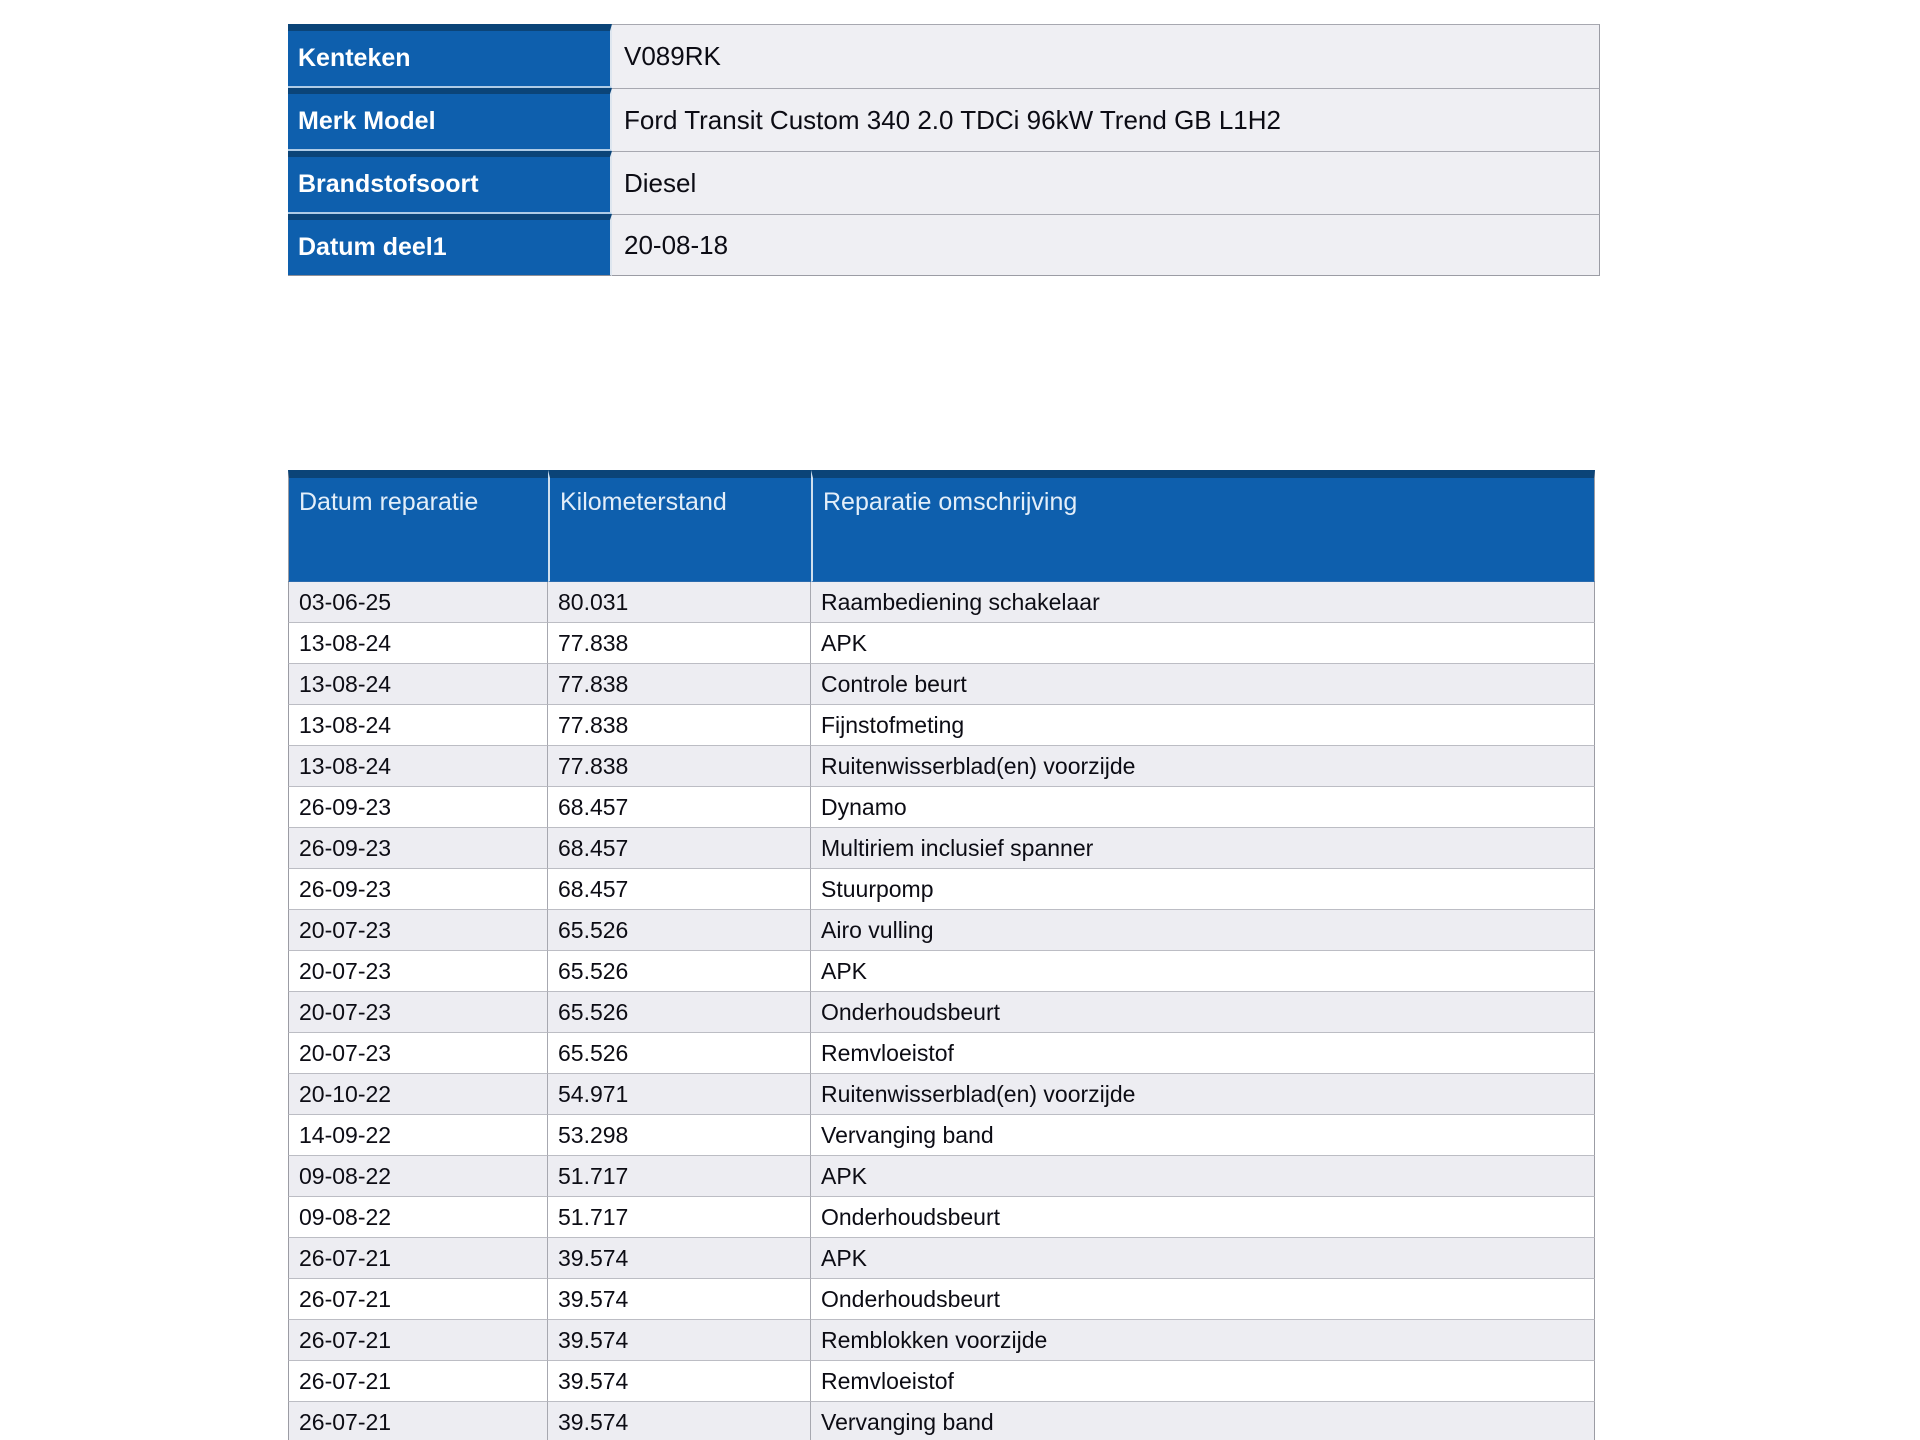 This screenshot has width=1920, height=1440. What do you see at coordinates (418, 526) in the screenshot?
I see `column-header-datum-reparatie: Datum reparatie` at bounding box center [418, 526].